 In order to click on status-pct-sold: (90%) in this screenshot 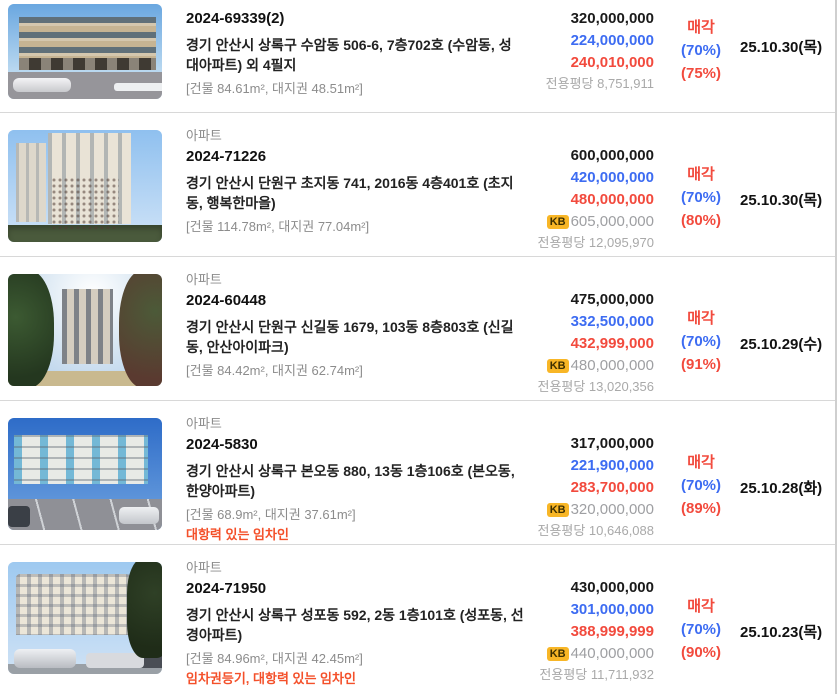, I will do `click(700, 652)`.